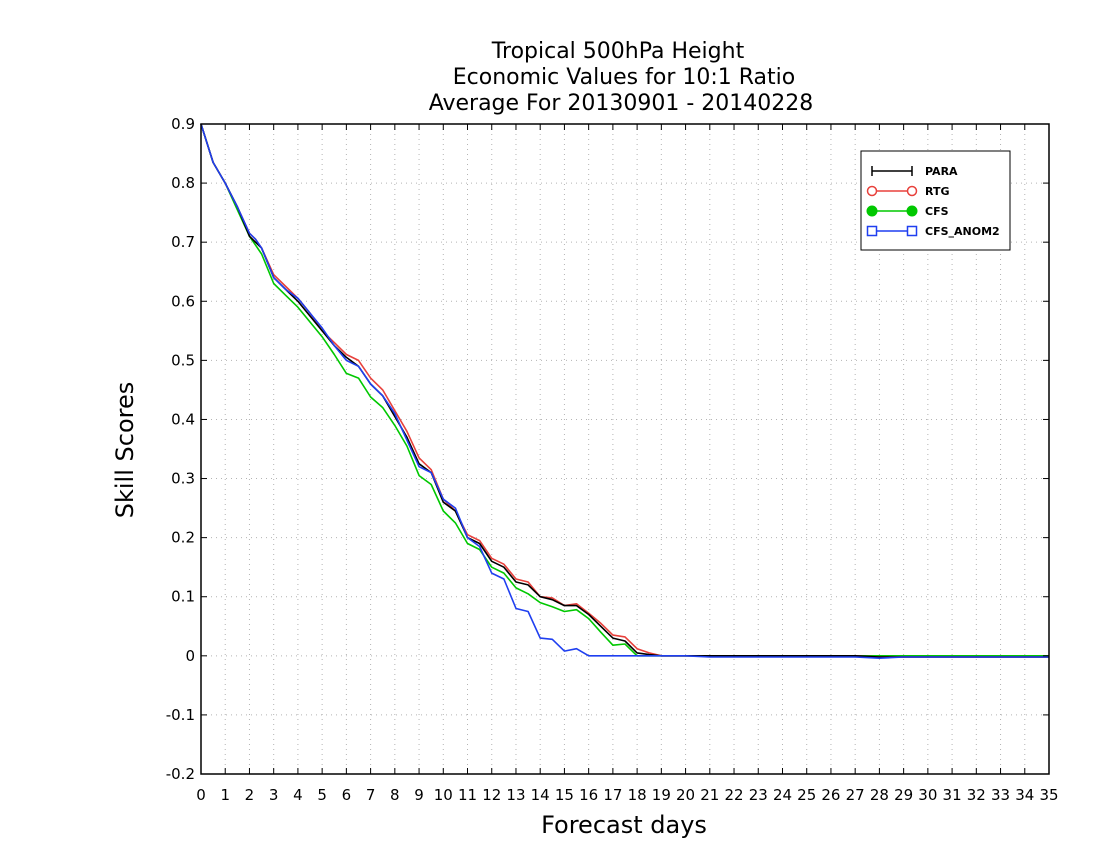  Describe the element at coordinates (183, 419) in the screenshot. I see `y-tick-label: 0.4` at that location.